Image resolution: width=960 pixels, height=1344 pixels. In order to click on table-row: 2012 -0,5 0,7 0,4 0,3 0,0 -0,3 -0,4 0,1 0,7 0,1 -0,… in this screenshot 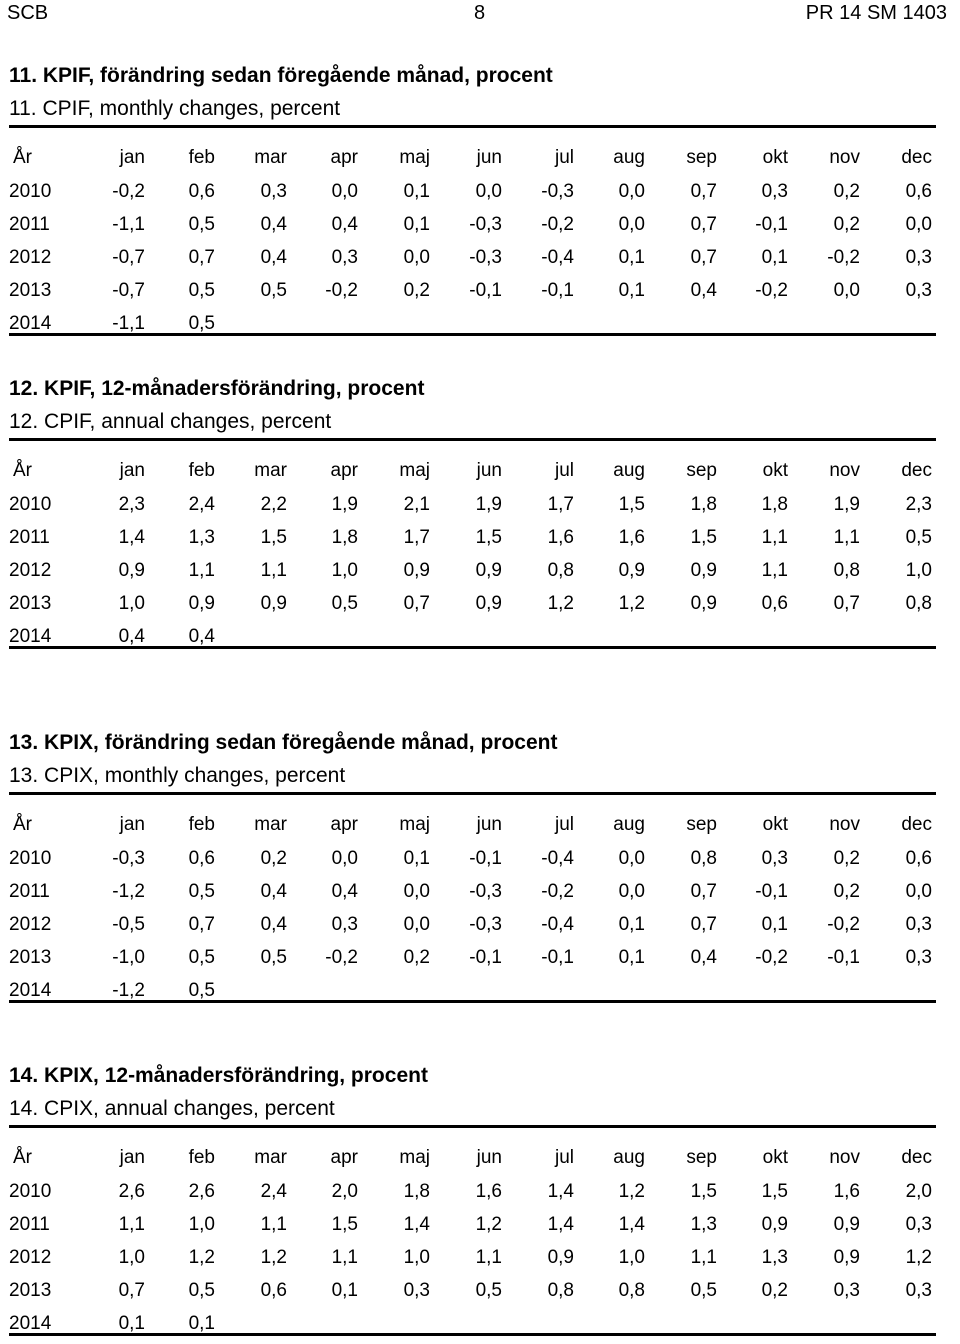, I will do `click(480, 925)`.